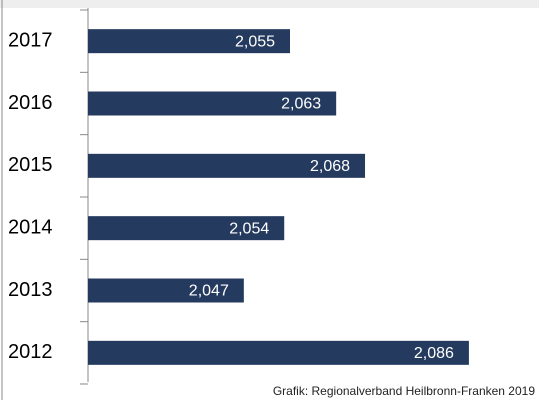 This screenshot has height=400, width=539. Describe the element at coordinates (301, 104) in the screenshot. I see `value-label: 2,063` at that location.